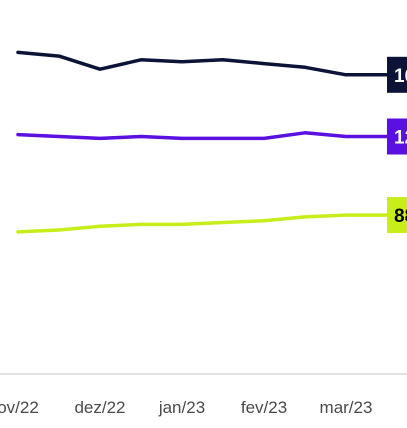  What do you see at coordinates (264, 407) in the screenshot?
I see `x-tick-label: fev/23` at bounding box center [264, 407].